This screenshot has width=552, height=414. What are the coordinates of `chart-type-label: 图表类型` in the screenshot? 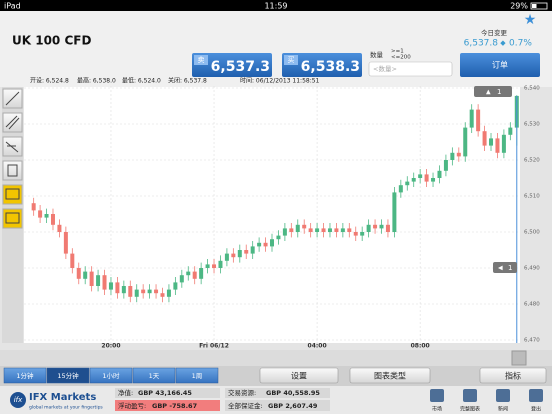 It's located at (390, 376).